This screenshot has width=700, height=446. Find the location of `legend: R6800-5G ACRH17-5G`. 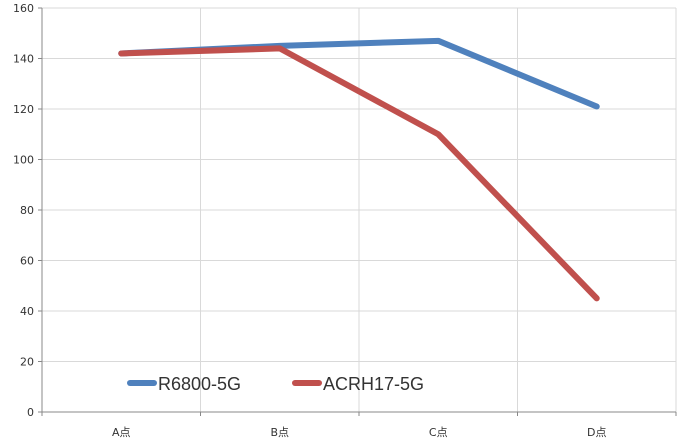

legend: R6800-5G ACRH17-5G is located at coordinates (275, 384).